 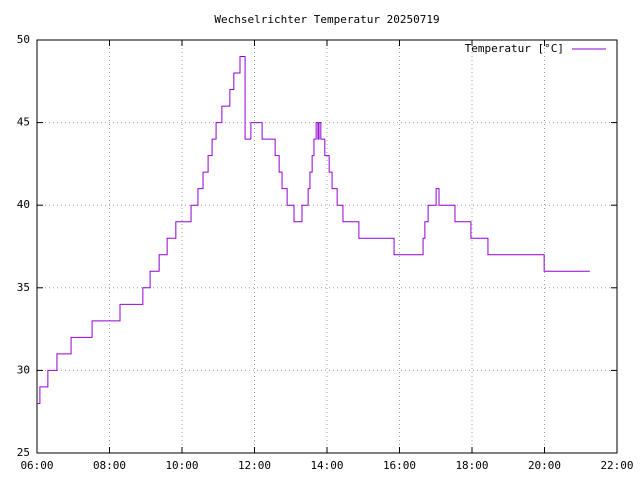 What do you see at coordinates (181, 465) in the screenshot?
I see `x-tick-label: 10:00` at bounding box center [181, 465].